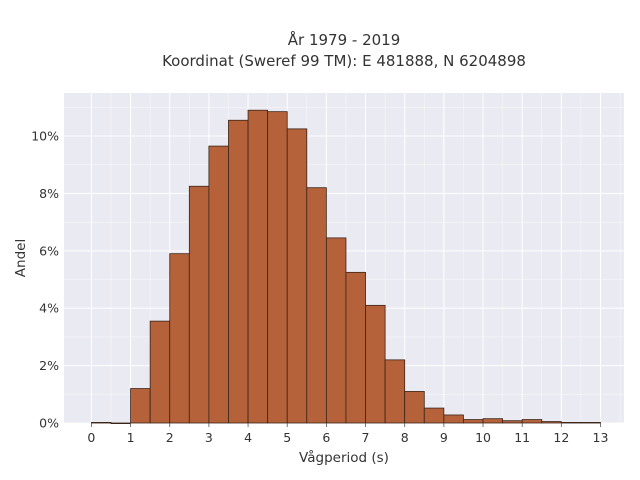 This screenshot has width=640, height=480. Describe the element at coordinates (49, 423) in the screenshot. I see `y-tick-label: 0%` at that location.